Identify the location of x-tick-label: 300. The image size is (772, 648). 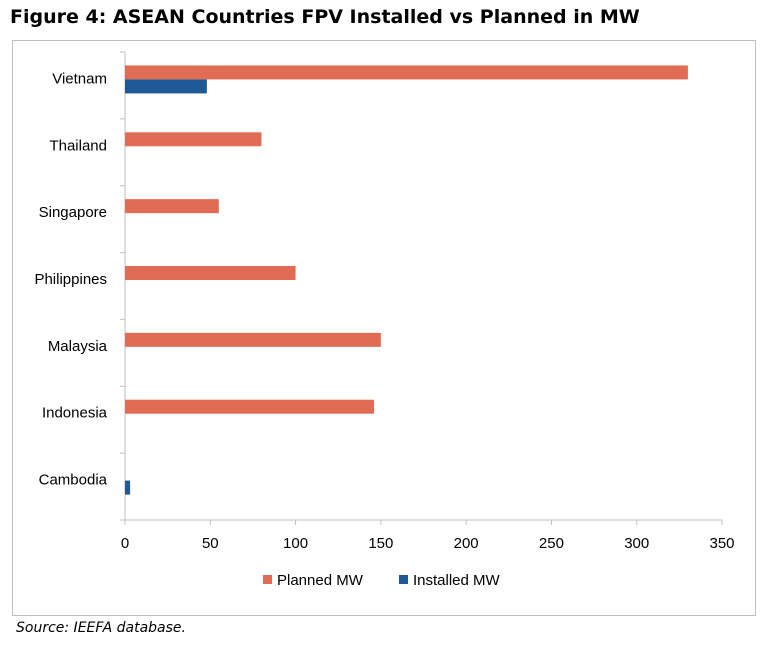
(636, 543).